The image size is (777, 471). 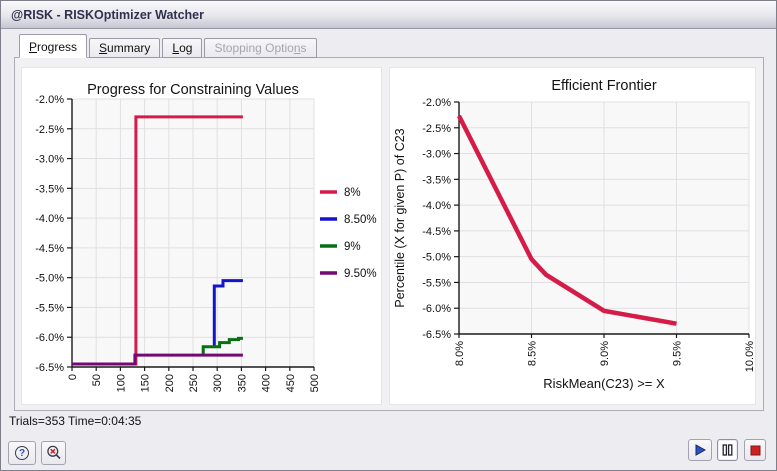 What do you see at coordinates (352, 247) in the screenshot?
I see `svg-text: 9%` at bounding box center [352, 247].